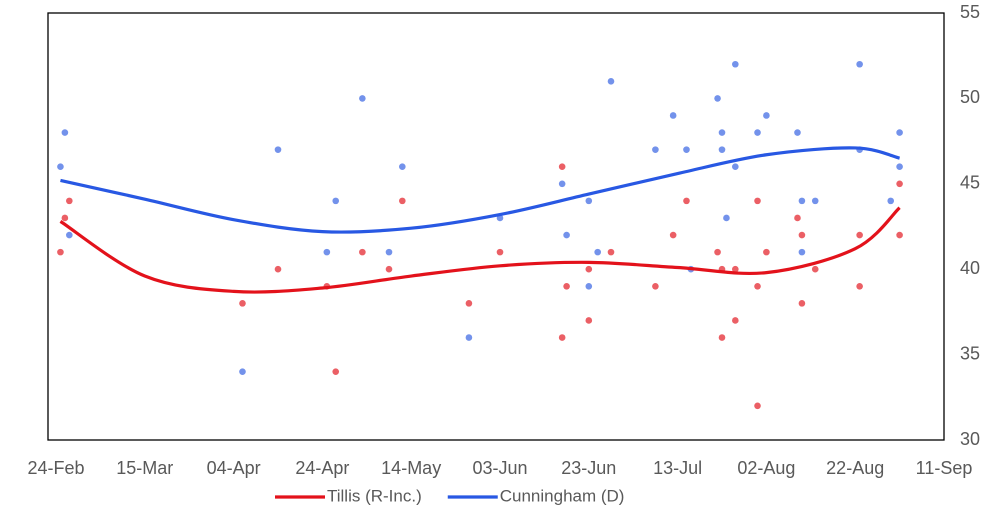 The image size is (994, 519). What do you see at coordinates (970, 353) in the screenshot?
I see `y-tick-label: 35` at bounding box center [970, 353].